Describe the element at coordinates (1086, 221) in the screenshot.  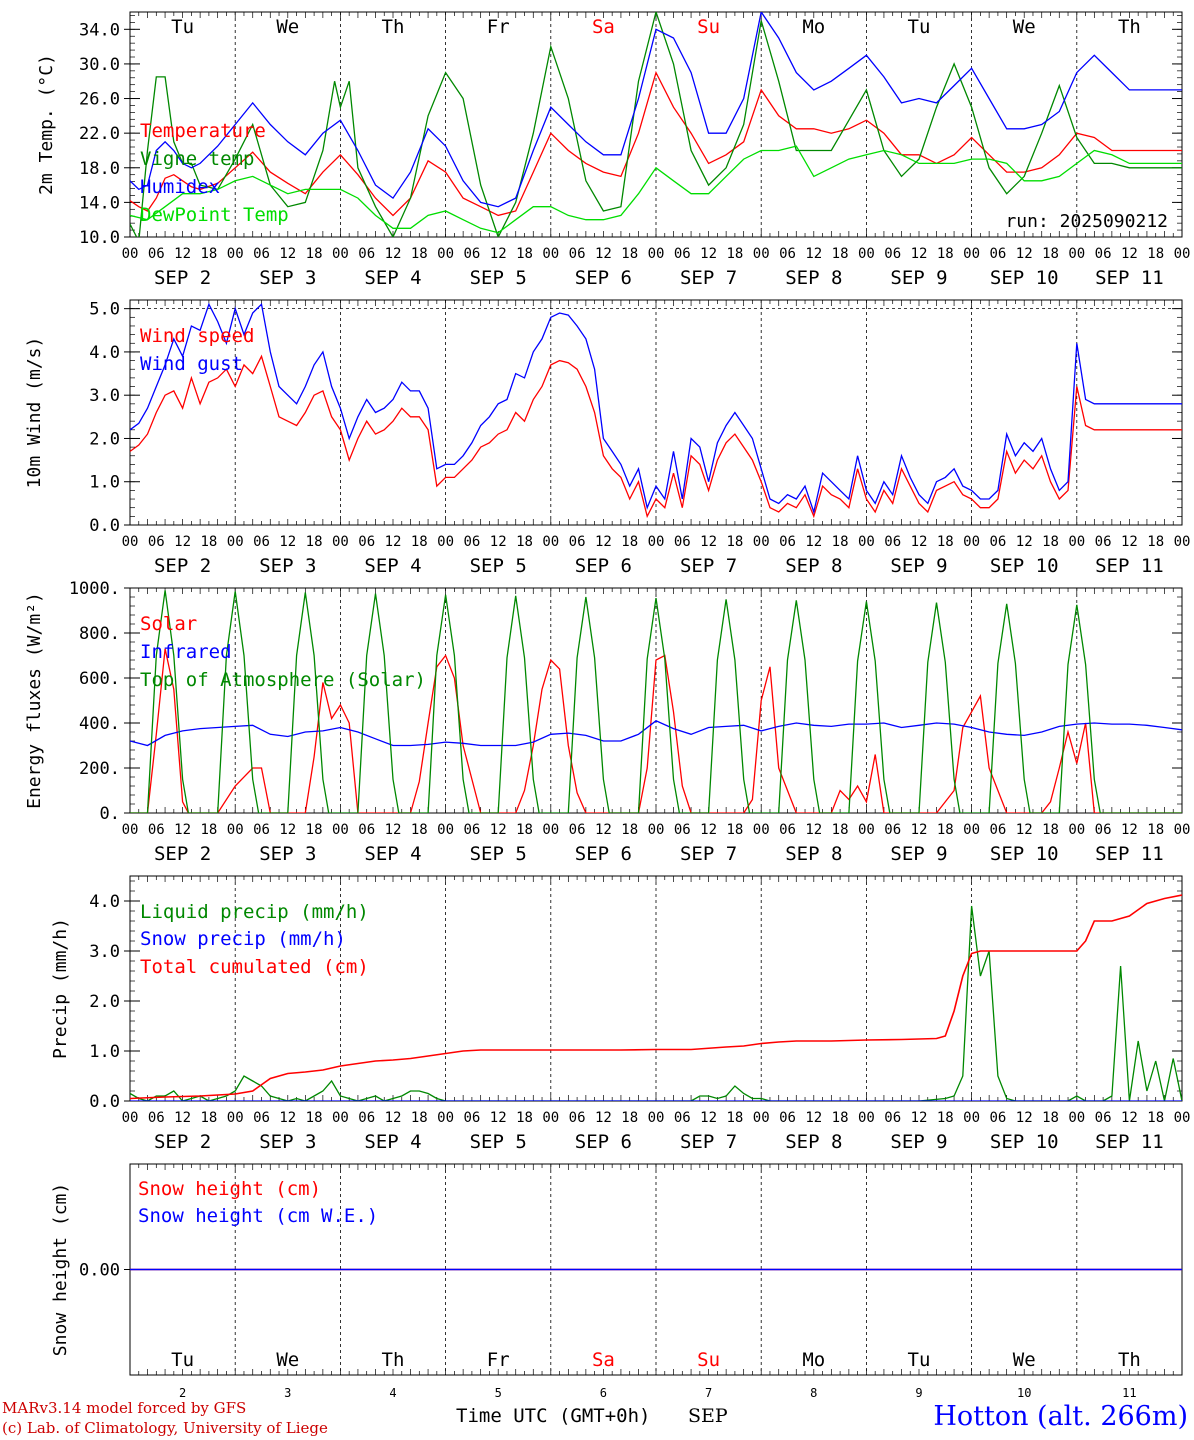
I see `run-label: run: 2025090212` at that location.